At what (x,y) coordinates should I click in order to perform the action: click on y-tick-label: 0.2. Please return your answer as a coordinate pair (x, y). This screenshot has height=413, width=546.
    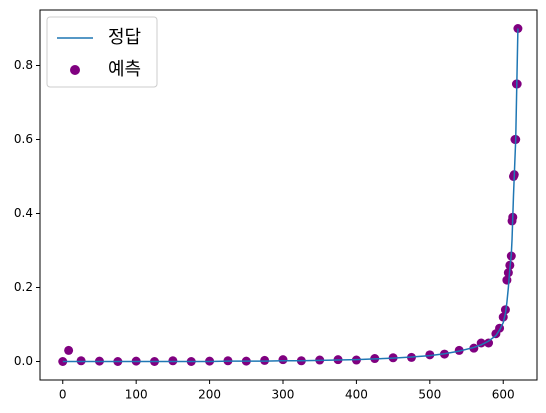
    Looking at the image, I should click on (23, 287).